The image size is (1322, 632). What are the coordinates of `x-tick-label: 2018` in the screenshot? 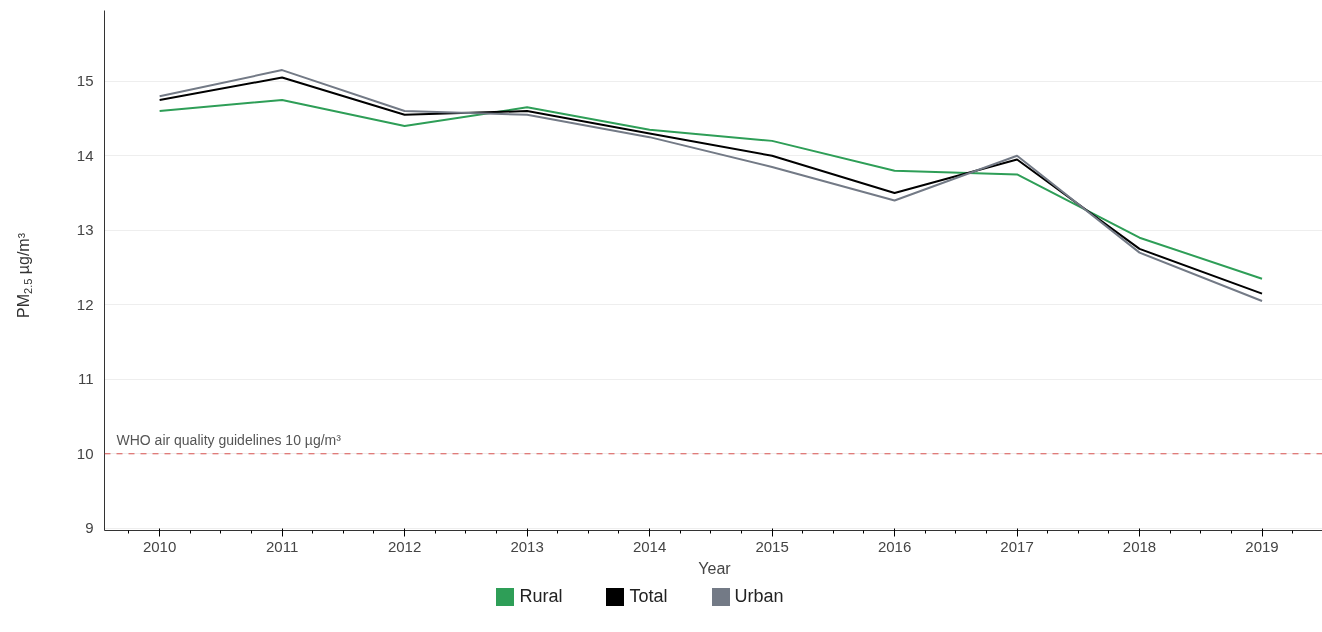 It's located at (1139, 546).